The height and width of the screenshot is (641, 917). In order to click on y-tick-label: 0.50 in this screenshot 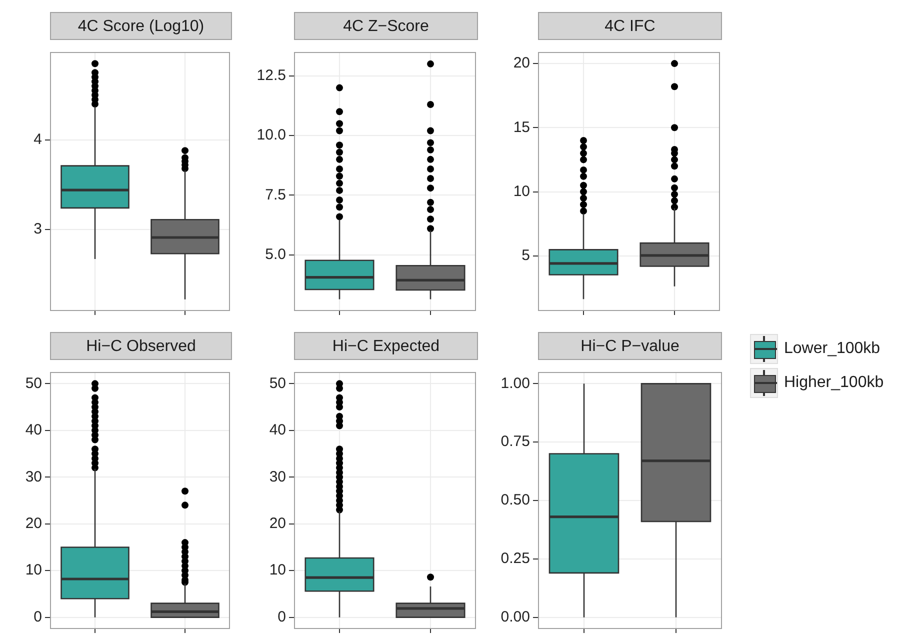, I will do `click(515, 500)`.